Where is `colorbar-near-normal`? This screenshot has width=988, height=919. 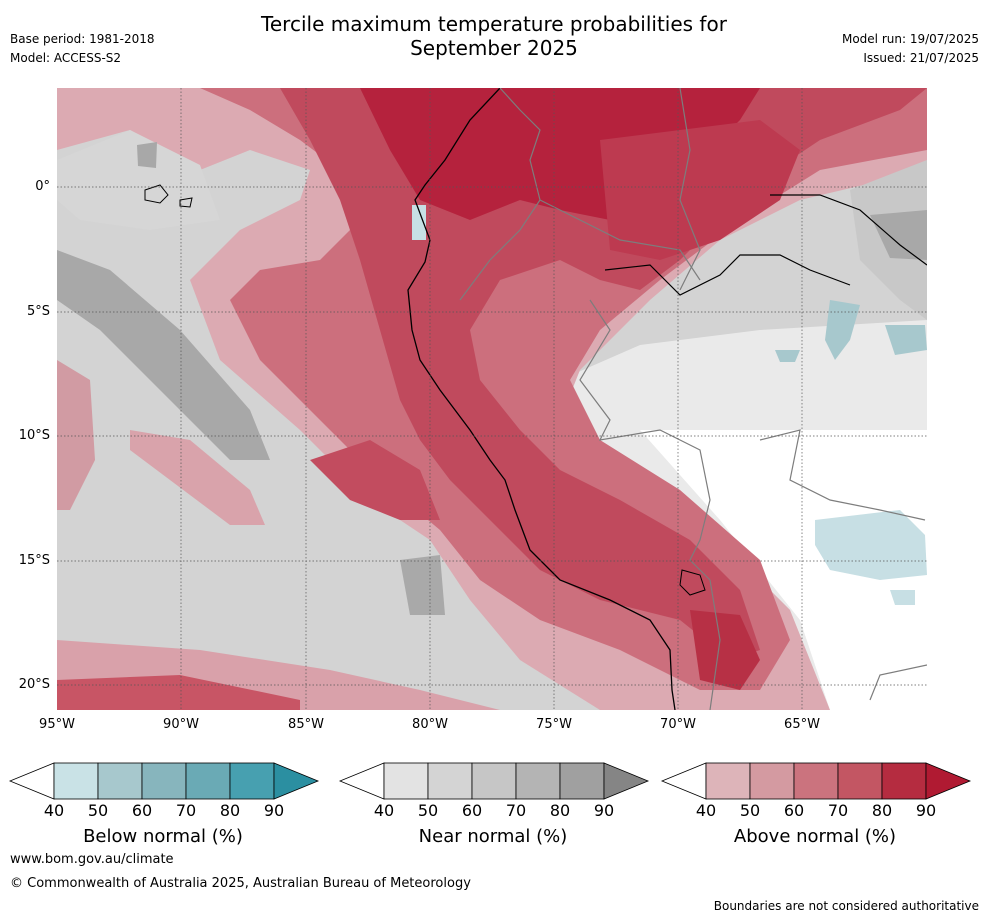
colorbar-near-normal is located at coordinates (494, 781).